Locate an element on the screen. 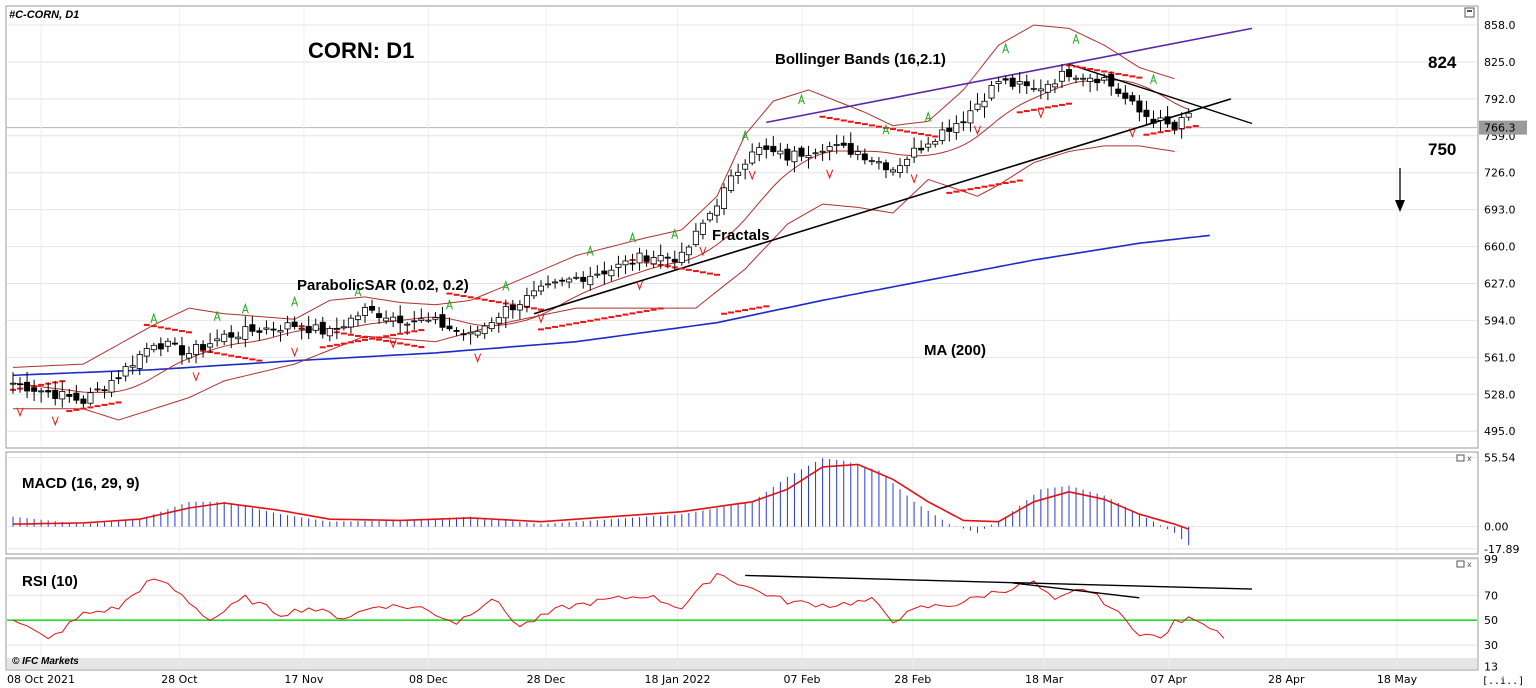 This screenshot has height=688, width=1536. symbol-label: #C-CORN, D1 is located at coordinates (44, 15).